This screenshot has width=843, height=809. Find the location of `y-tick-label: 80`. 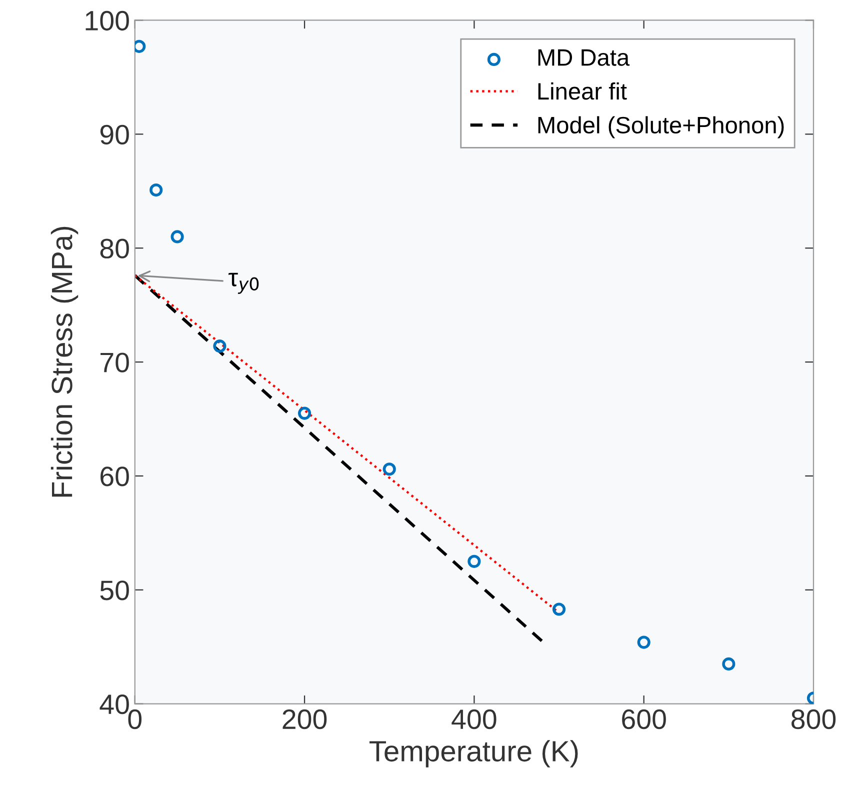

y-tick-label: 80 is located at coordinates (114, 248).